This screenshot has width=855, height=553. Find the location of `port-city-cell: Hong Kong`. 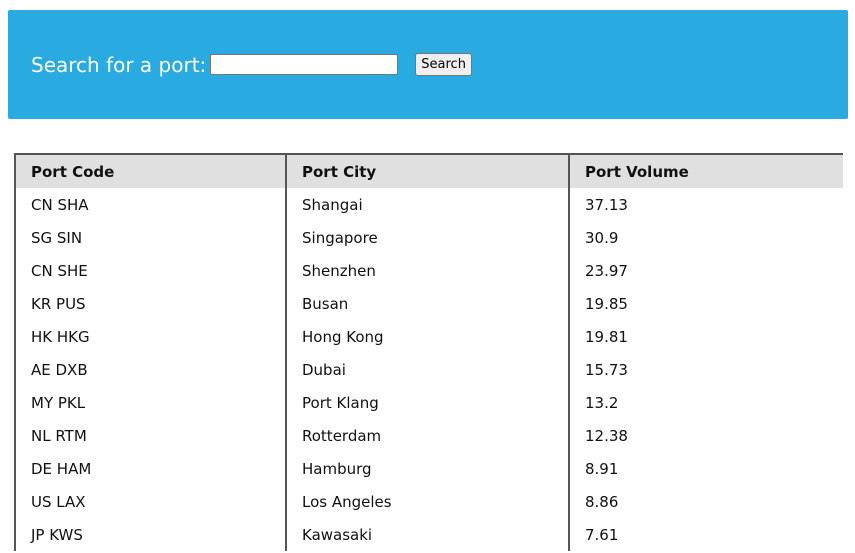

port-city-cell: Hong Kong is located at coordinates (427, 336).